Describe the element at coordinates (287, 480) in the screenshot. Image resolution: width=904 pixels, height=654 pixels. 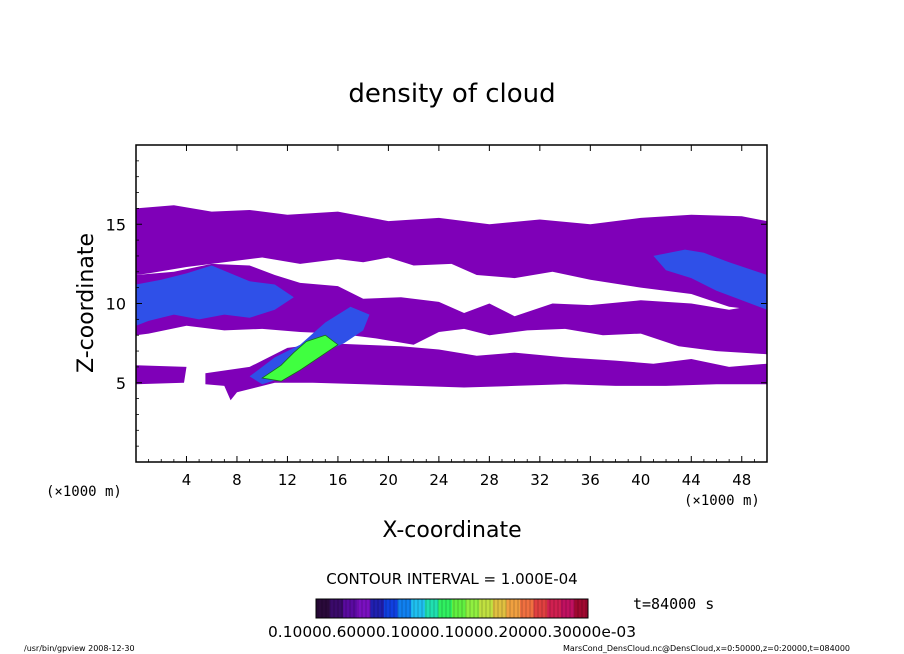
I see `x-tick-label: 12` at that location.